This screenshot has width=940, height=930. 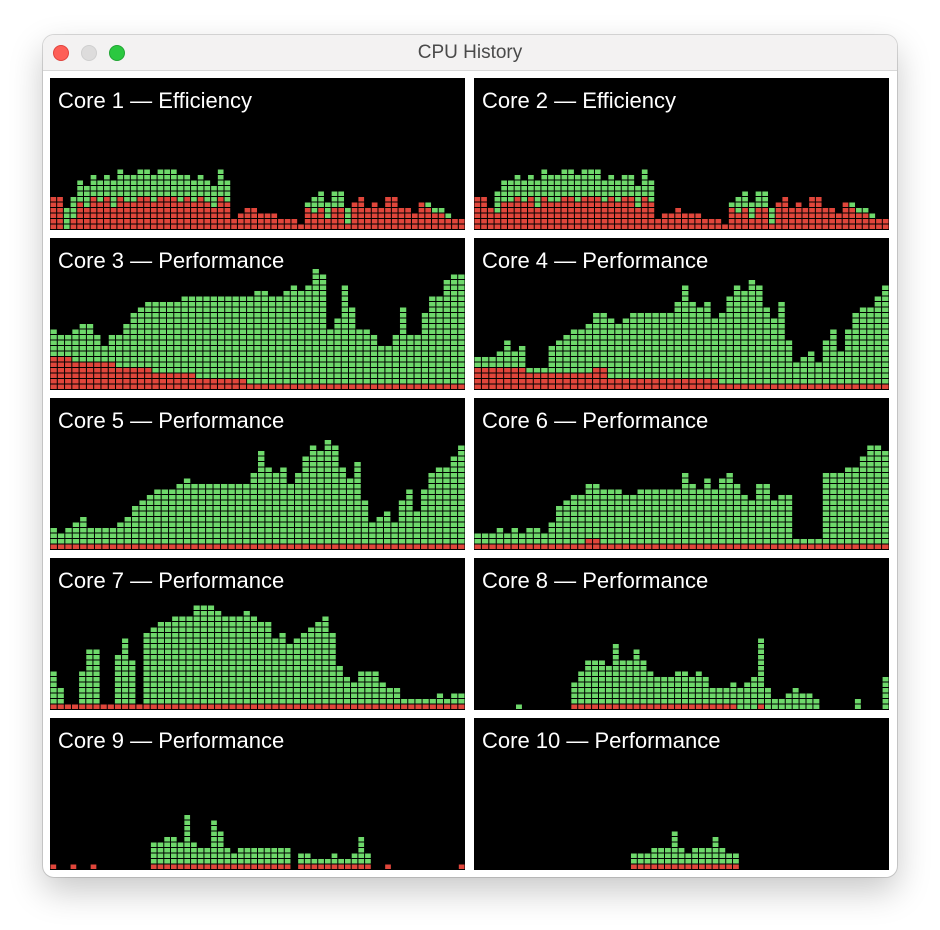 What do you see at coordinates (117, 53) in the screenshot?
I see `zoom-button` at bounding box center [117, 53].